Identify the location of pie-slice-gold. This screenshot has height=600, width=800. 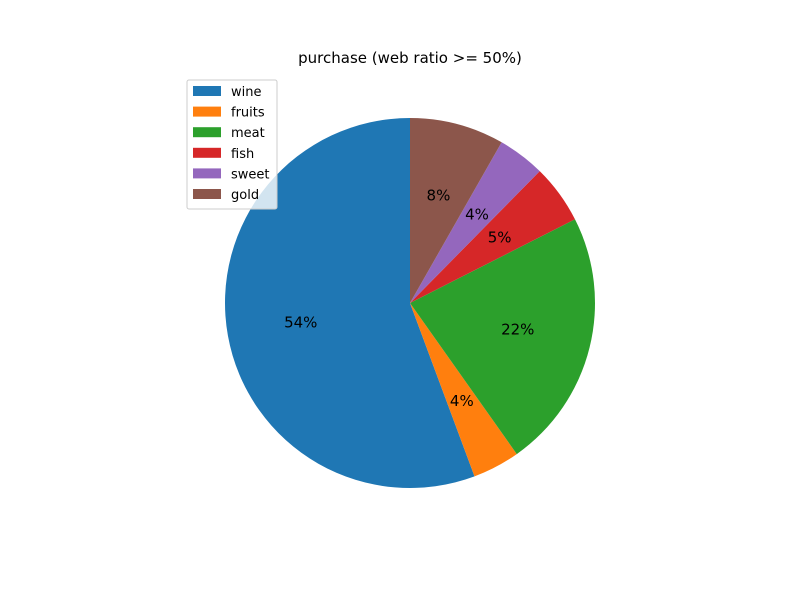
(456, 210).